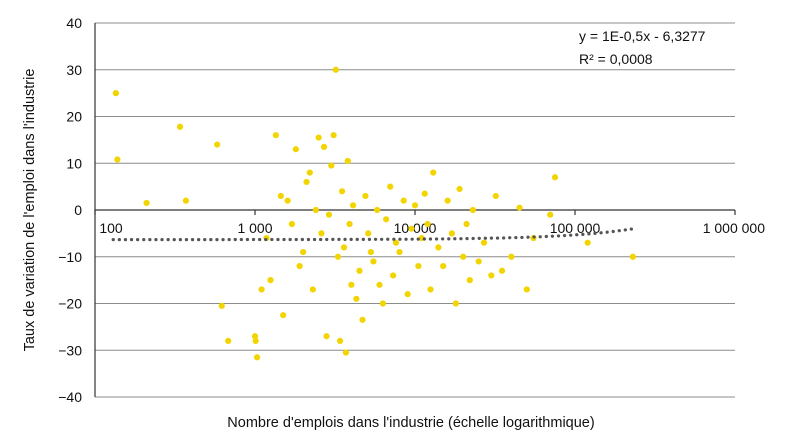 The height and width of the screenshot is (442, 791). Describe the element at coordinates (70, 304) in the screenshot. I see `y-tick-label: −20` at that location.